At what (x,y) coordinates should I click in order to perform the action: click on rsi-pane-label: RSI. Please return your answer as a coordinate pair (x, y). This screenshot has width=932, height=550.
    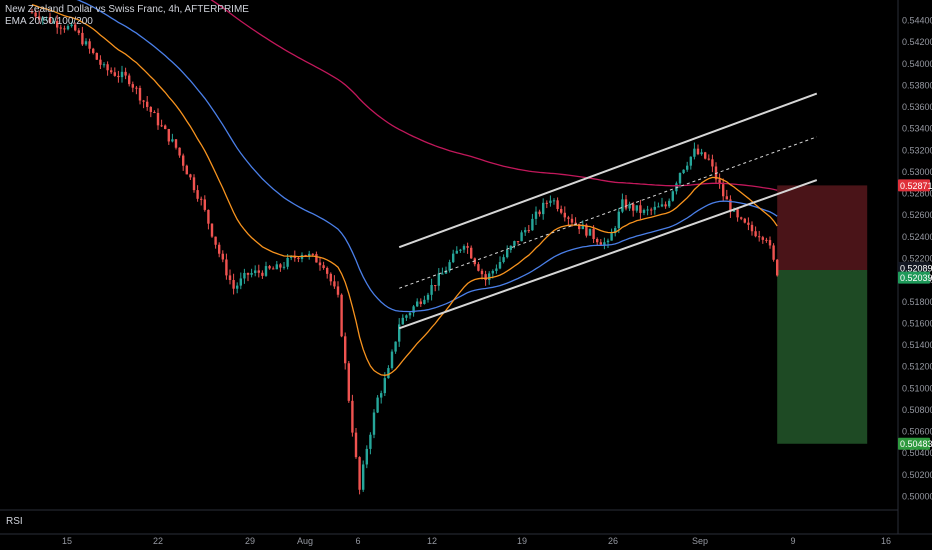
    Looking at the image, I should click on (14, 521).